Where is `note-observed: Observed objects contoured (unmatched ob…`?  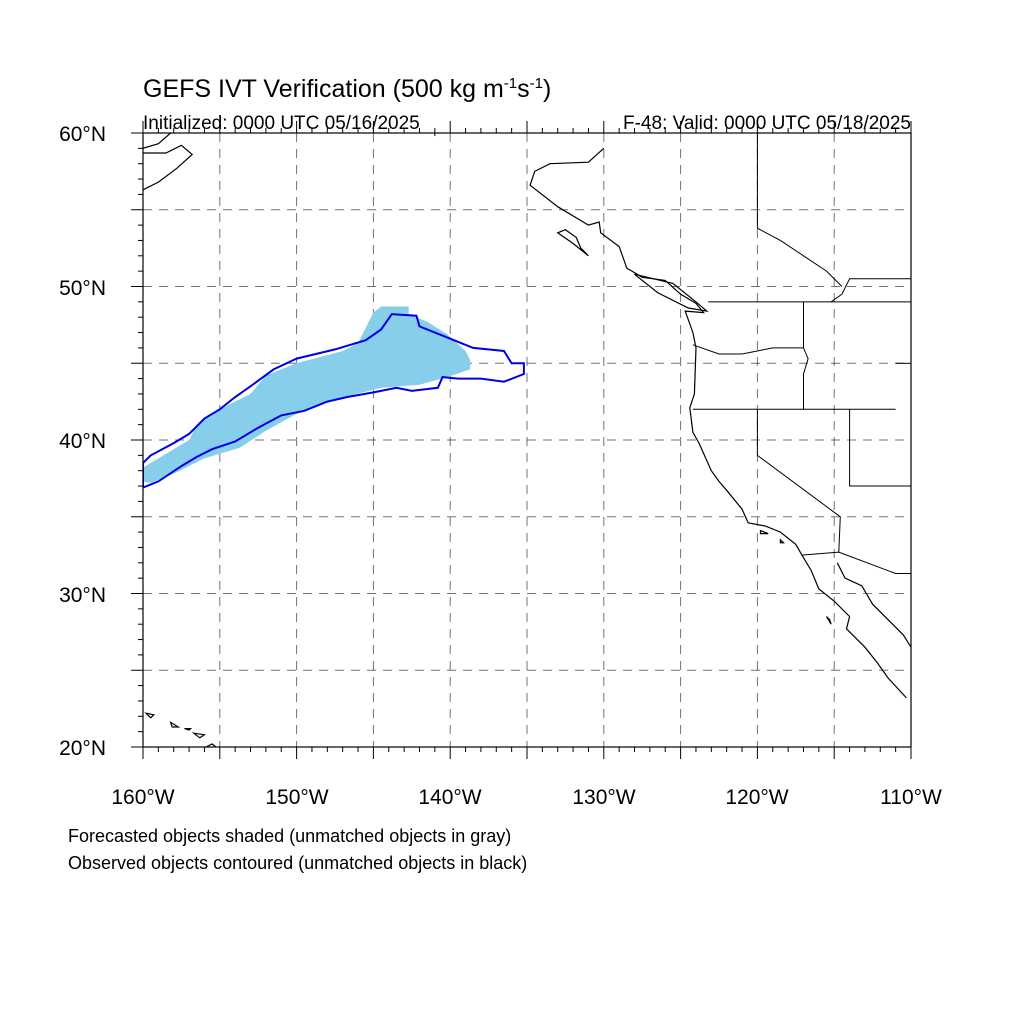 note-observed: Observed objects contoured (unmatched ob… is located at coordinates (297, 863).